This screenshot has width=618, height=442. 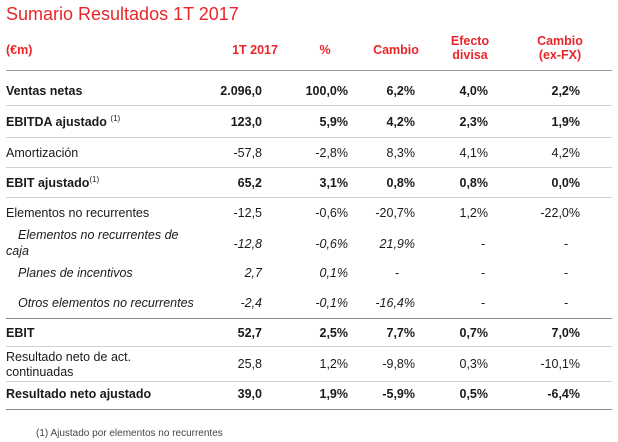 I want to click on row-label: Resultado neto de act., so click(x=69, y=357).